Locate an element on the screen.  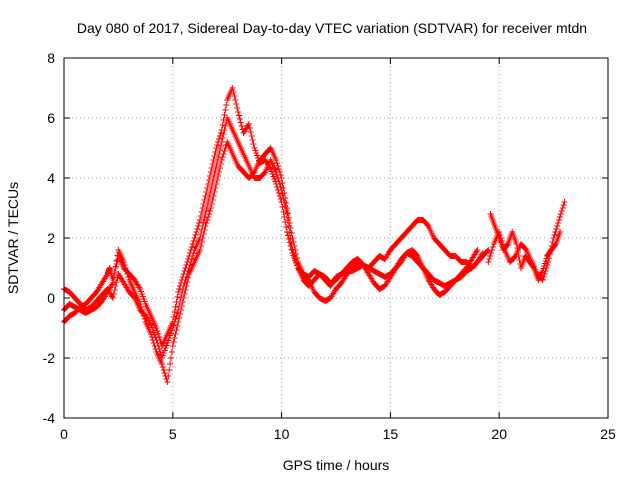
y-tick-label: 0 is located at coordinates (51, 298).